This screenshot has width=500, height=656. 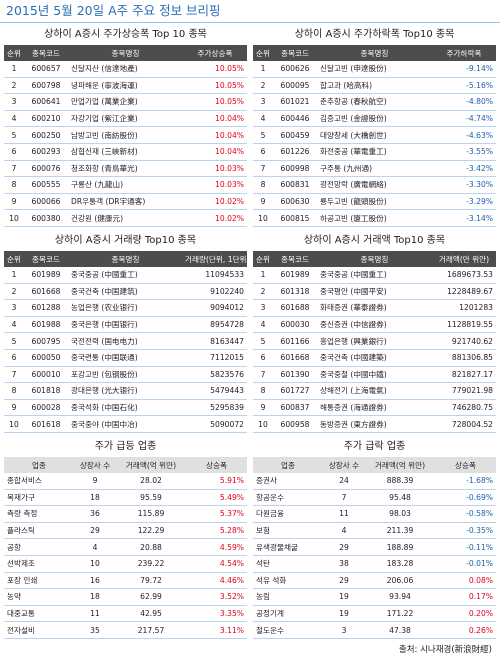 I want to click on table-cell: 600626, so click(x=295, y=69).